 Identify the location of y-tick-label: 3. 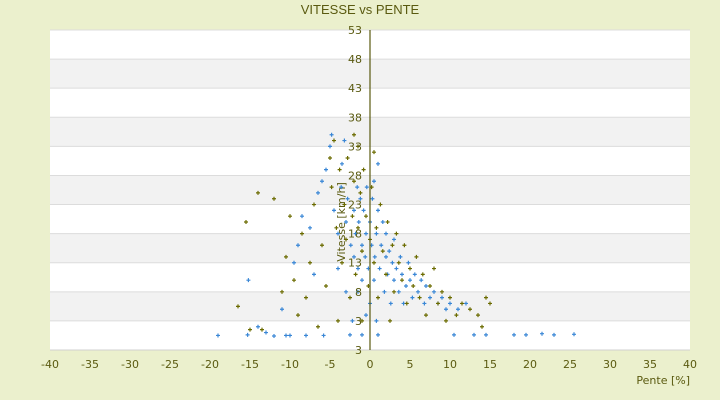
(358, 321).